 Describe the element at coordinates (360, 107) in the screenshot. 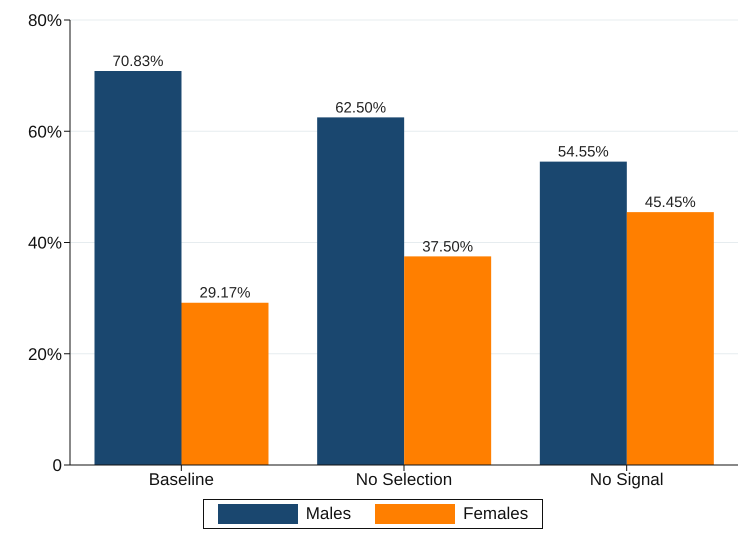

I see `data-label: 62.50%` at that location.